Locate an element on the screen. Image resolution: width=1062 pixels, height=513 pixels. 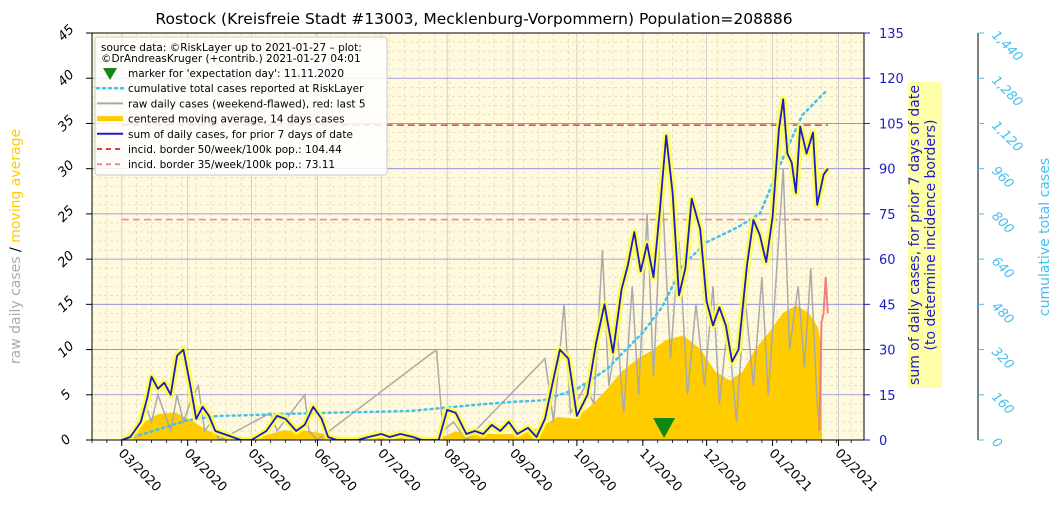
outer-tick-label: 640 is located at coordinates (1002, 268).